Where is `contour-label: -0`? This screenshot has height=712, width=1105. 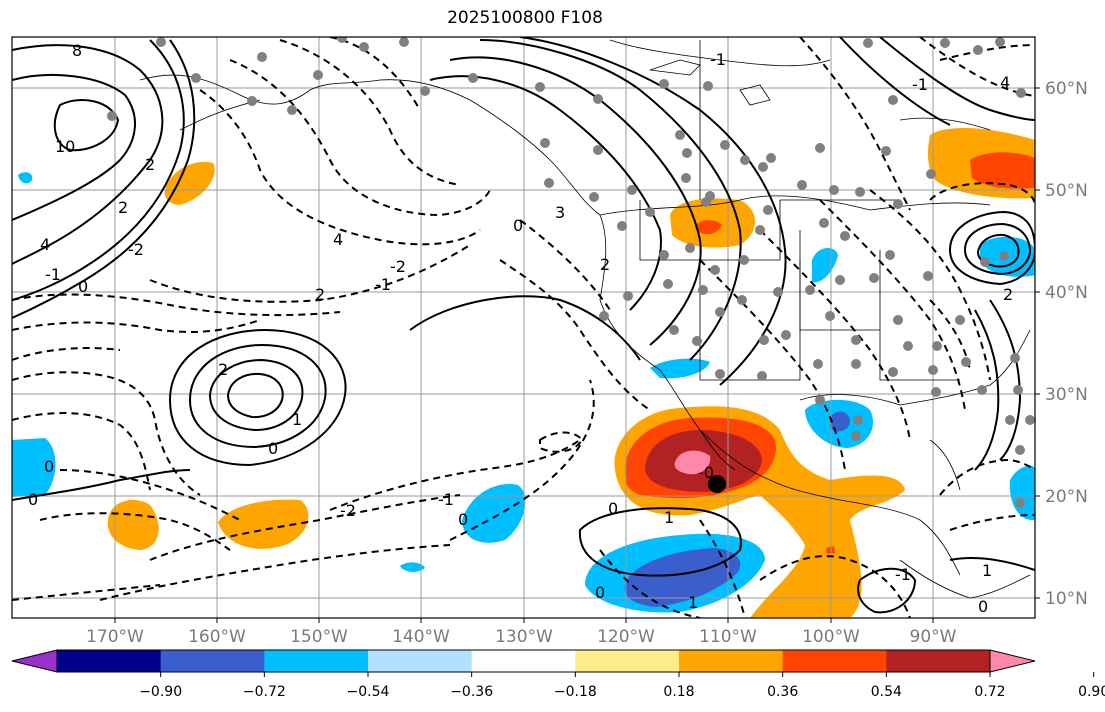 contour-label: -0 is located at coordinates (706, 472).